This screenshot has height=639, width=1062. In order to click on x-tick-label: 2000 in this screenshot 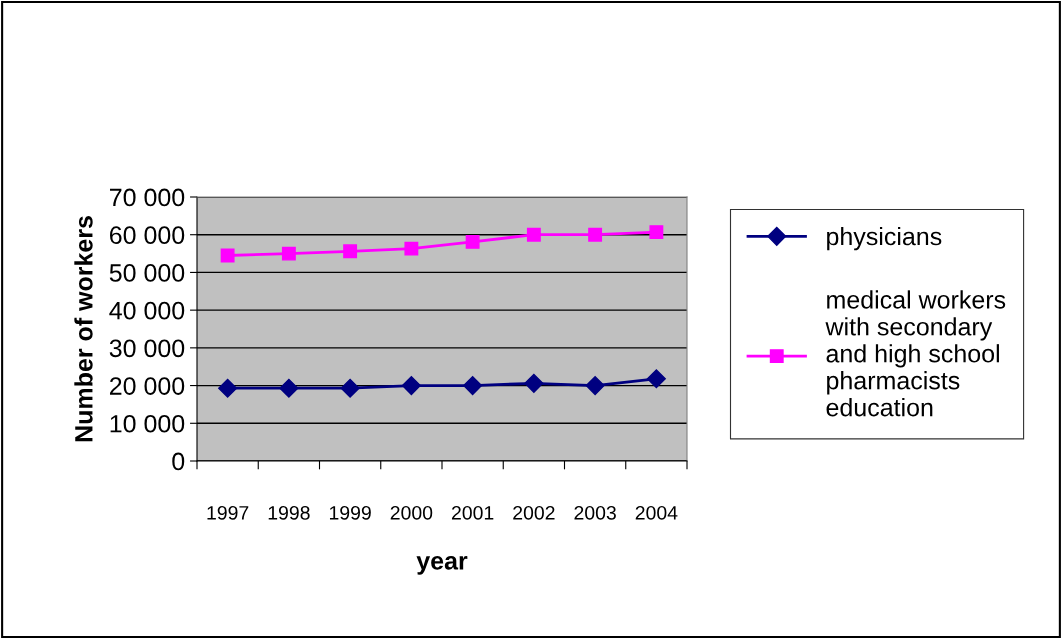, I will do `click(411, 512)`.